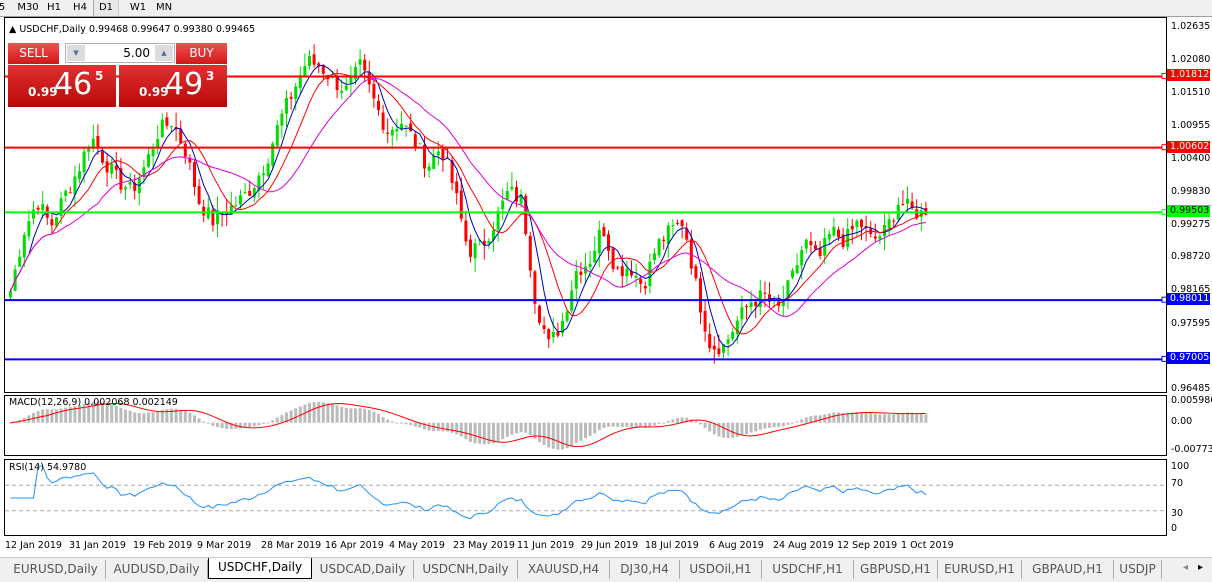  I want to click on timeframe-m30: M30, so click(28, 7).